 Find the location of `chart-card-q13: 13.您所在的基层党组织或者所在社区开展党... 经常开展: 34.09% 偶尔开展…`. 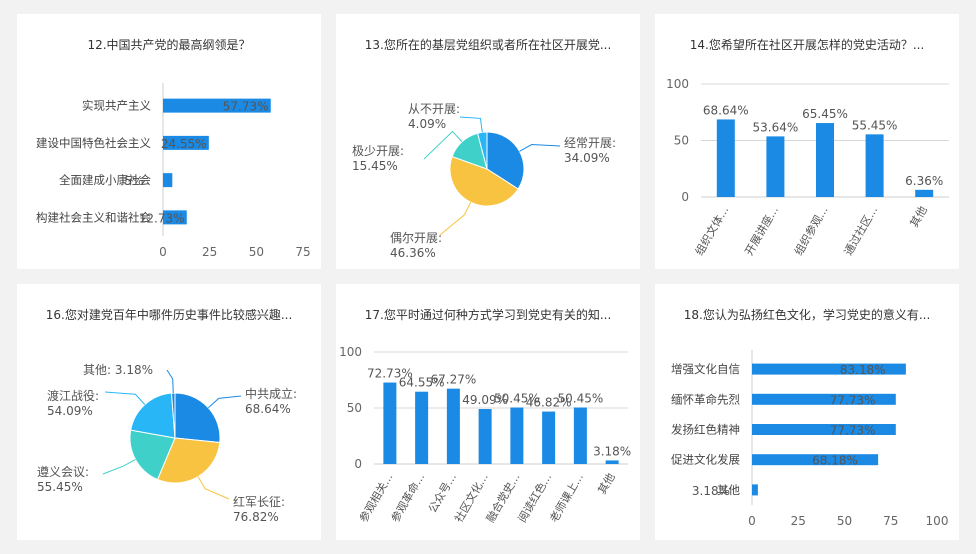

chart-card-q13: 13.您所在的基层党组织或者所在社区开展党... 经常开展: 34.09% 偶尔开展… is located at coordinates (488, 141).